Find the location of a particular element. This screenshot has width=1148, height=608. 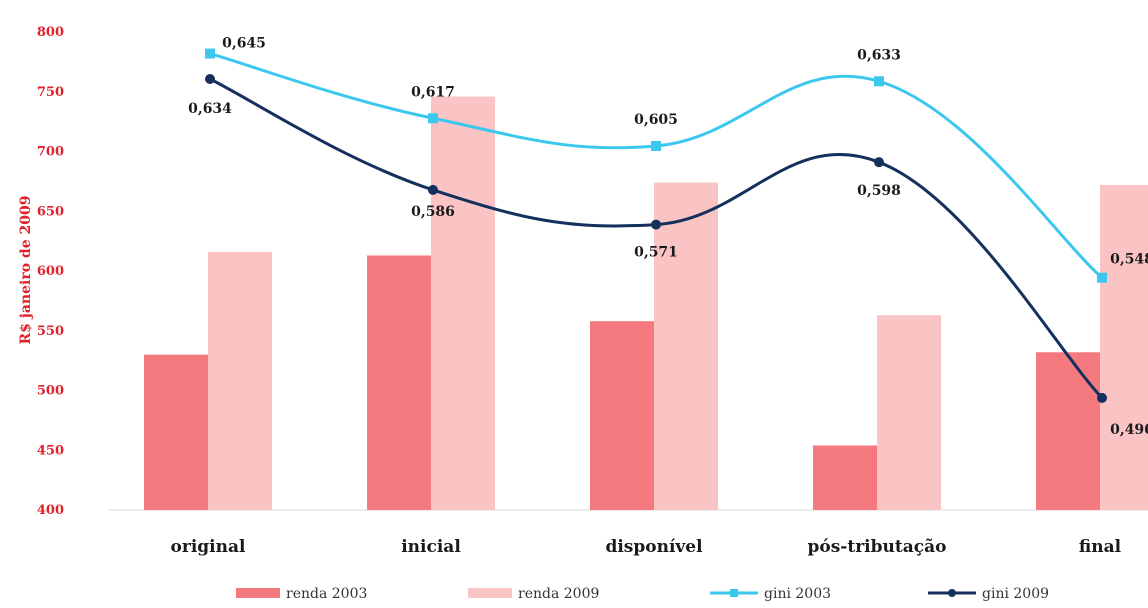

data-label-gini-2009-disponivel: 0,571 is located at coordinates (656, 253).